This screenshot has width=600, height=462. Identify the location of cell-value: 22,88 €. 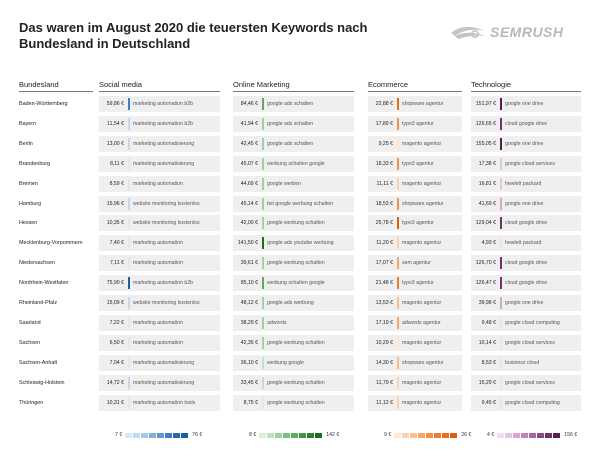
(384, 104).